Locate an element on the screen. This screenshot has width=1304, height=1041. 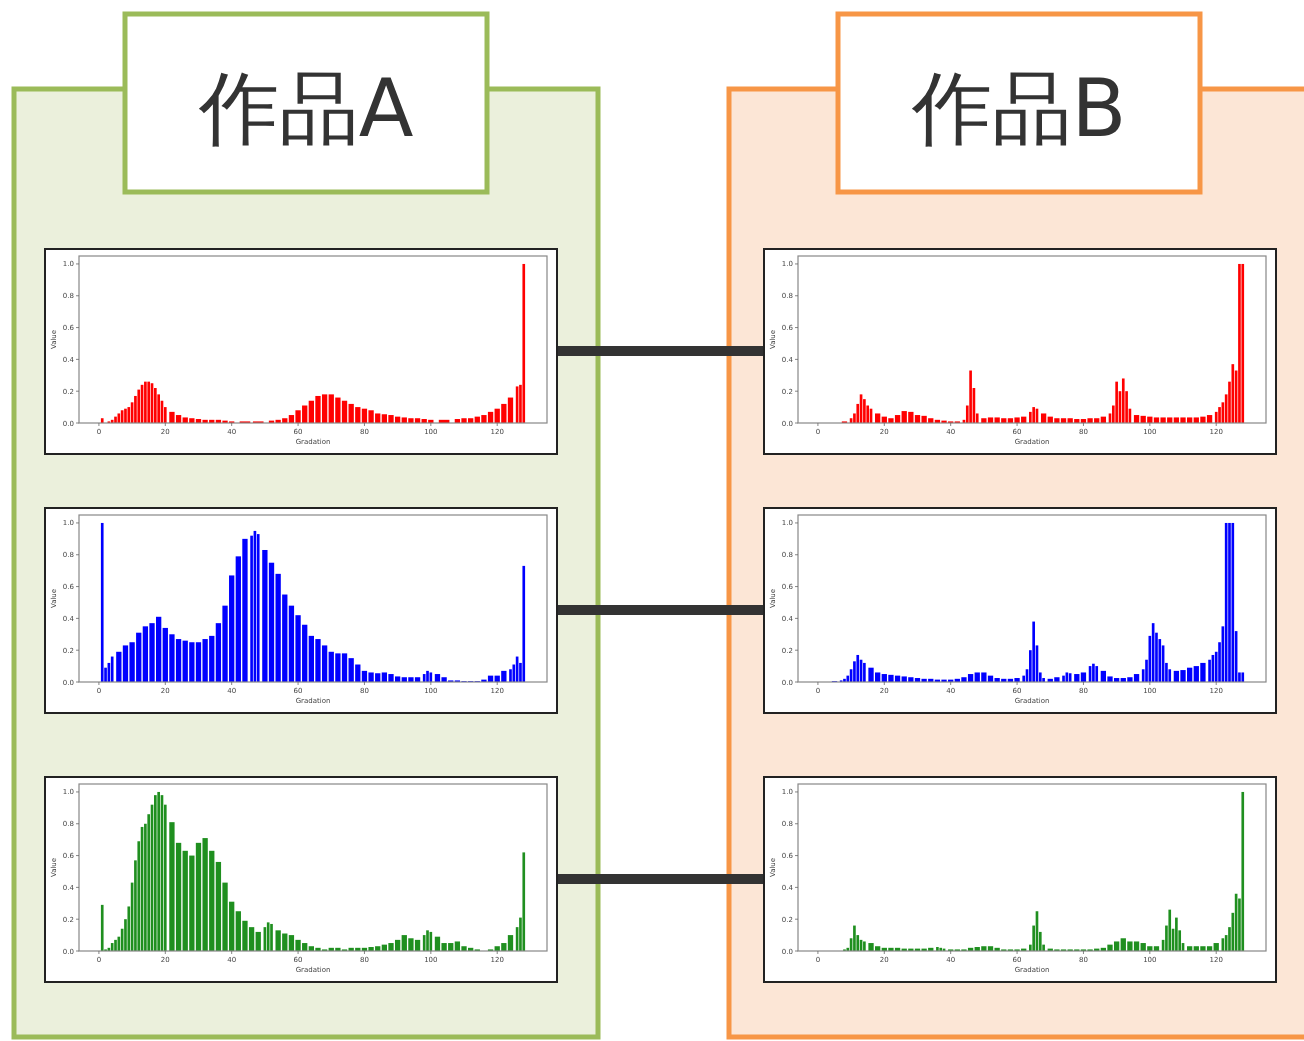
chart-title: 作品B is located at coordinates (1018, 108).